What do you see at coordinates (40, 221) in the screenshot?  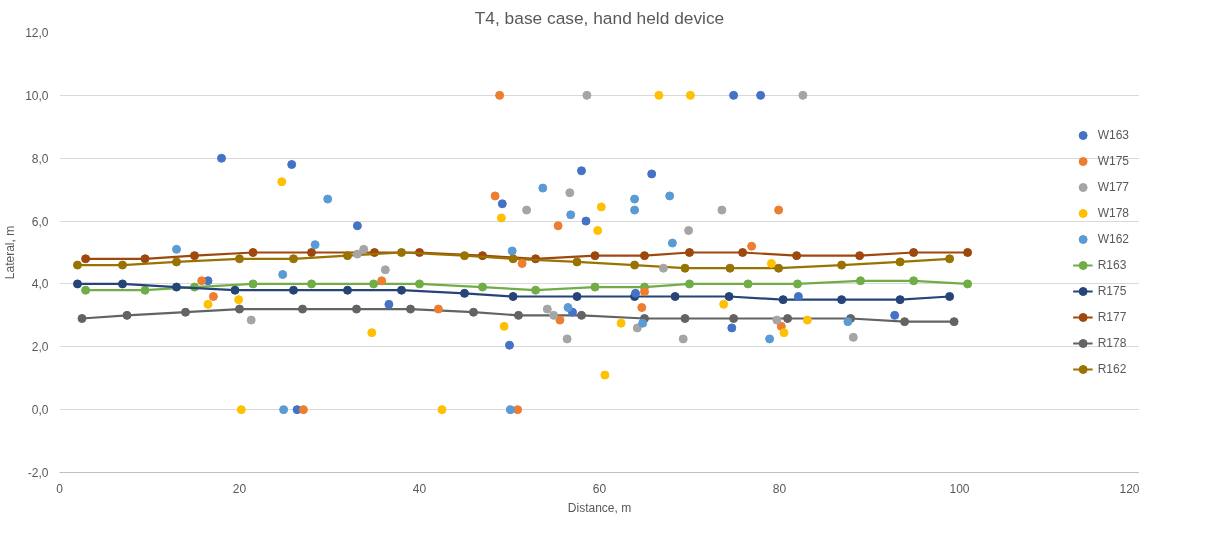 I see `y-tick-label: 6,0` at bounding box center [40, 221].